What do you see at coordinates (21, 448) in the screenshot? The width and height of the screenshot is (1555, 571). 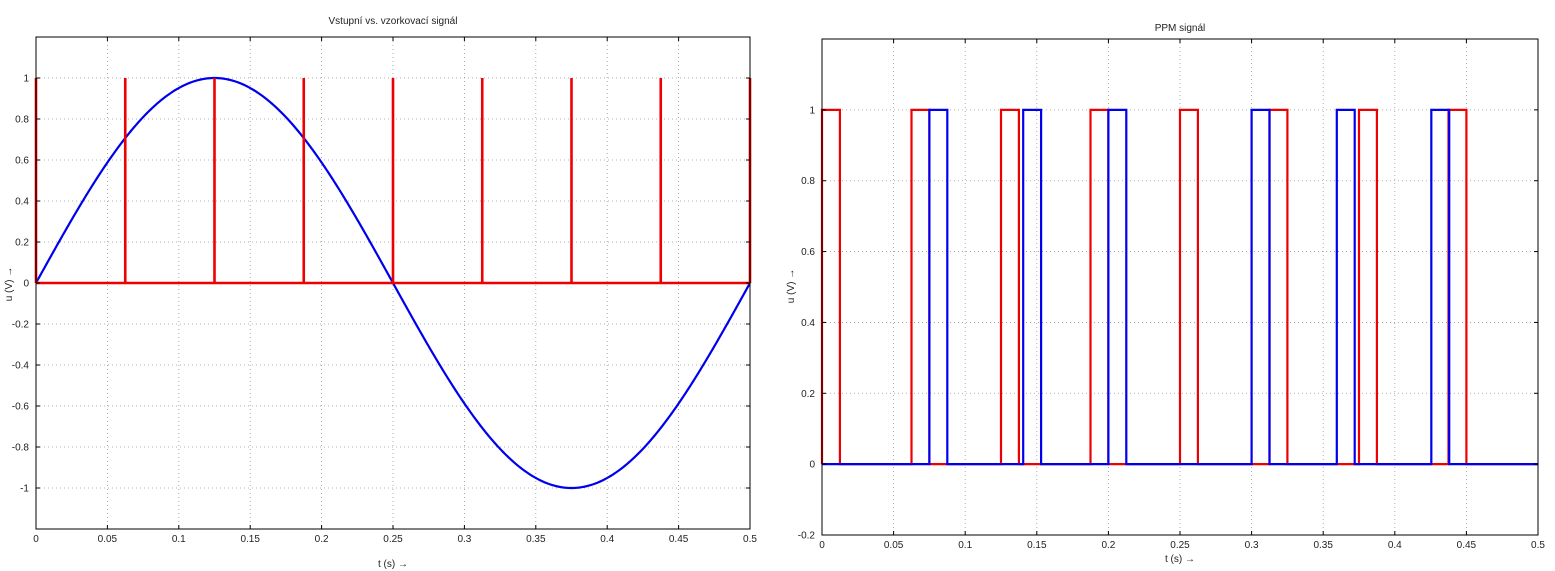 I see `y-tick-label: -0.8` at bounding box center [21, 448].